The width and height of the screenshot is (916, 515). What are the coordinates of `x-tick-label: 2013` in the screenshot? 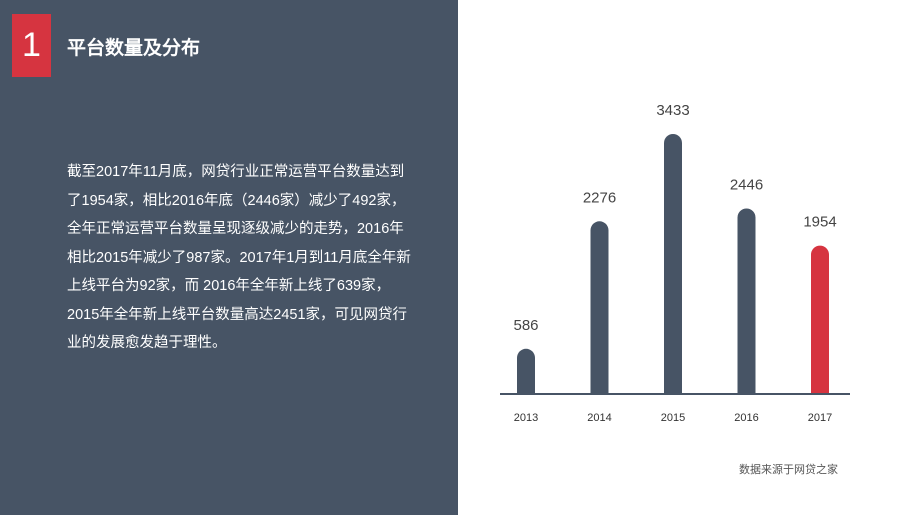 It's located at (526, 418).